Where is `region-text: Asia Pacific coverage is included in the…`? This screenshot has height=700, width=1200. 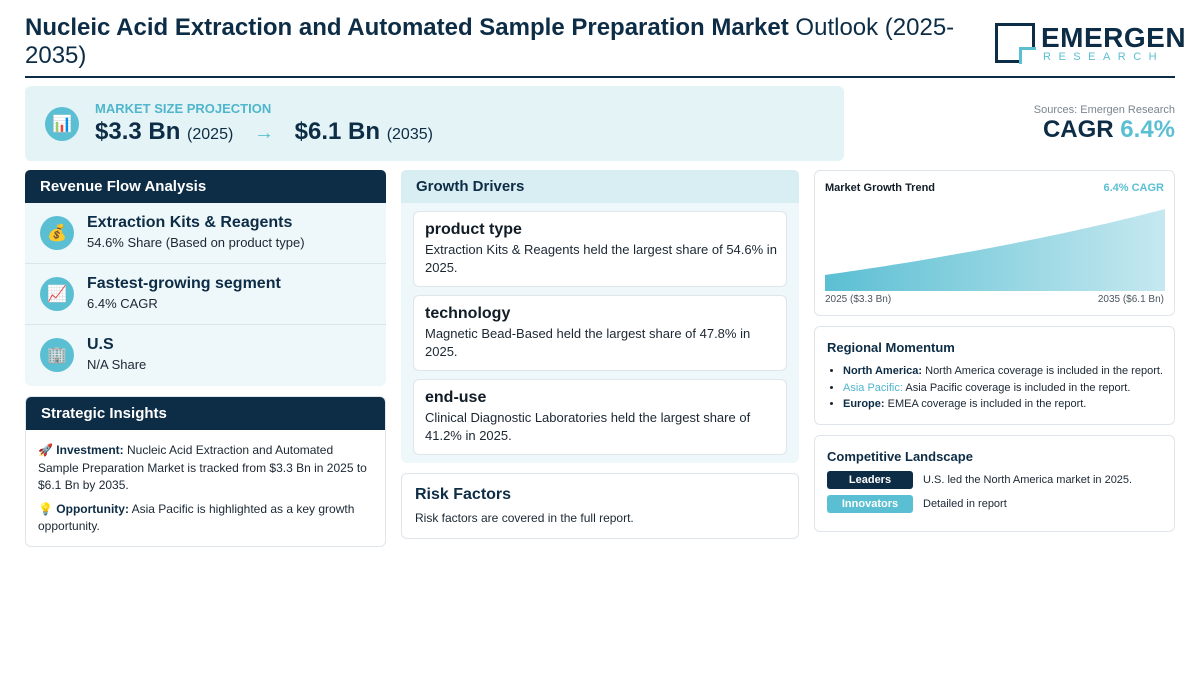
region-text: Asia Pacific coverage is included in the… is located at coordinates (1018, 387).